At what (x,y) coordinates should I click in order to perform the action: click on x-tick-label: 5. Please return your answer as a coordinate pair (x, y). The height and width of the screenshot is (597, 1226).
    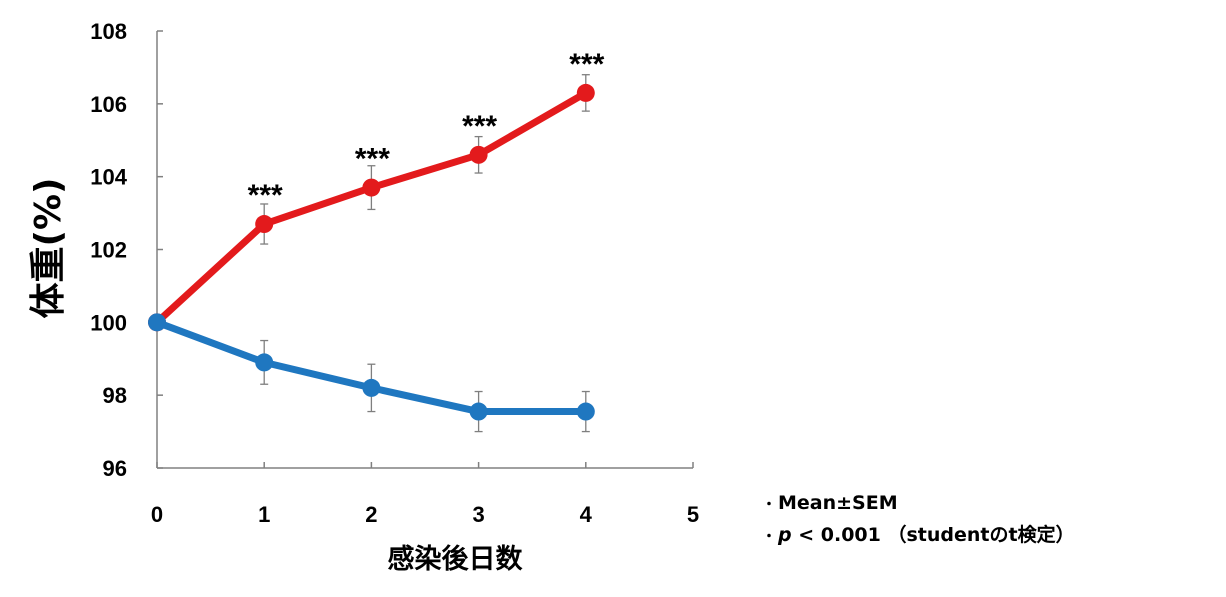
    Looking at the image, I should click on (693, 514).